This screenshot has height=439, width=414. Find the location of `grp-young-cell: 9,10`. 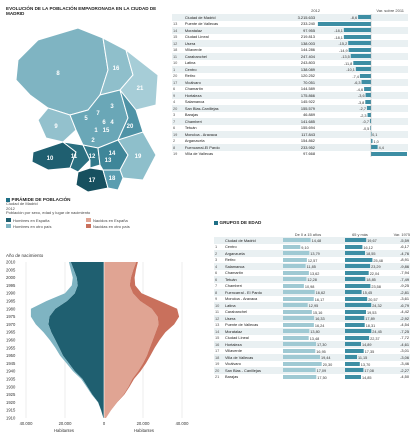

grp-young-cell: 9,10 is located at coordinates (313, 247).